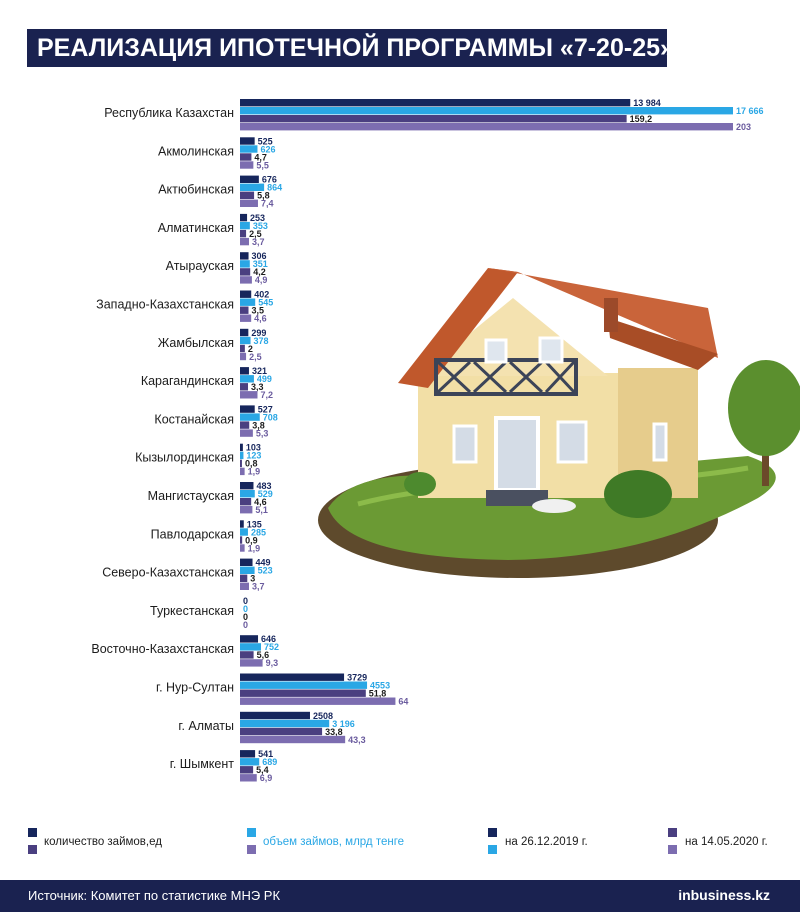  I want to click on bush, so click(638, 494).